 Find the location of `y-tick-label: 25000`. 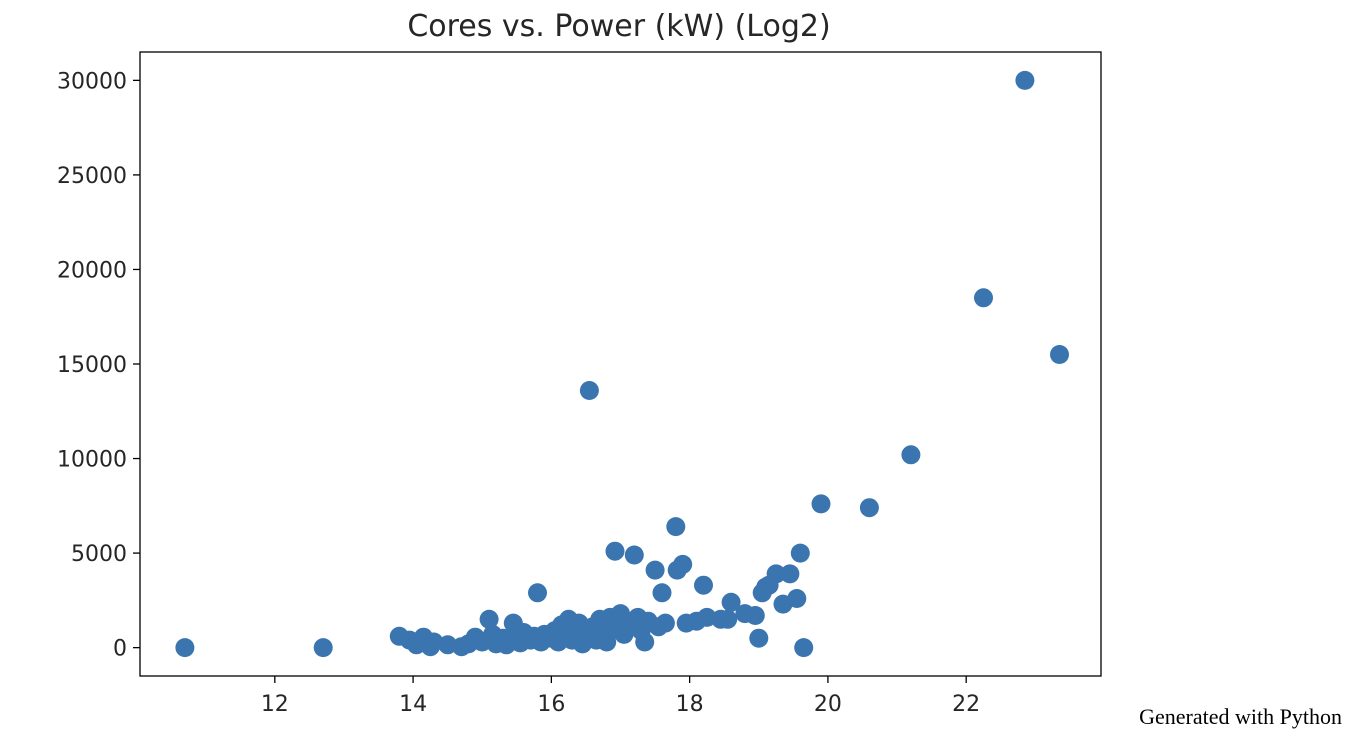

y-tick-label: 25000 is located at coordinates (92, 176).